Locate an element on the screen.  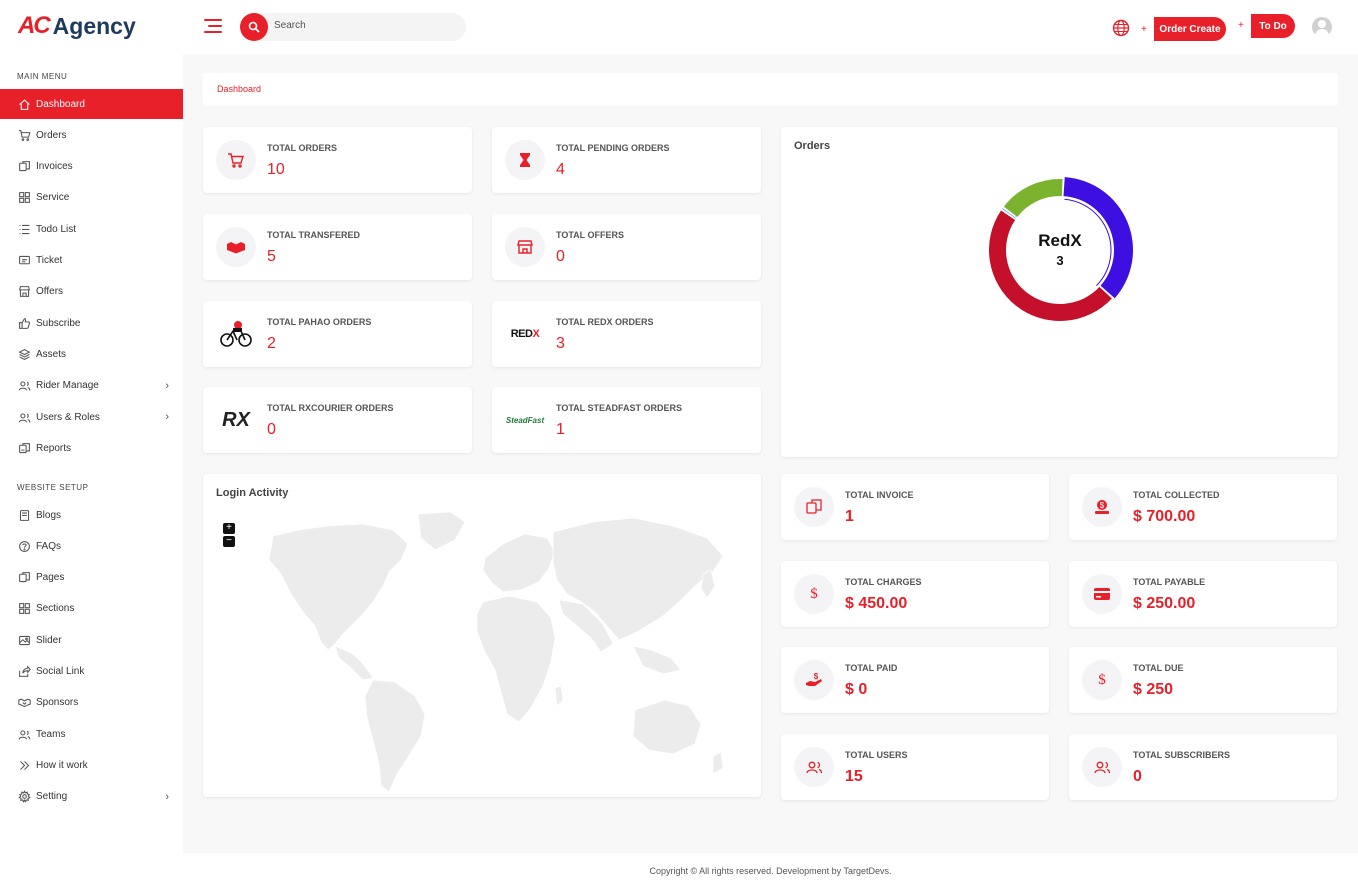
sidebar-item-offers: Offers is located at coordinates (91, 292).